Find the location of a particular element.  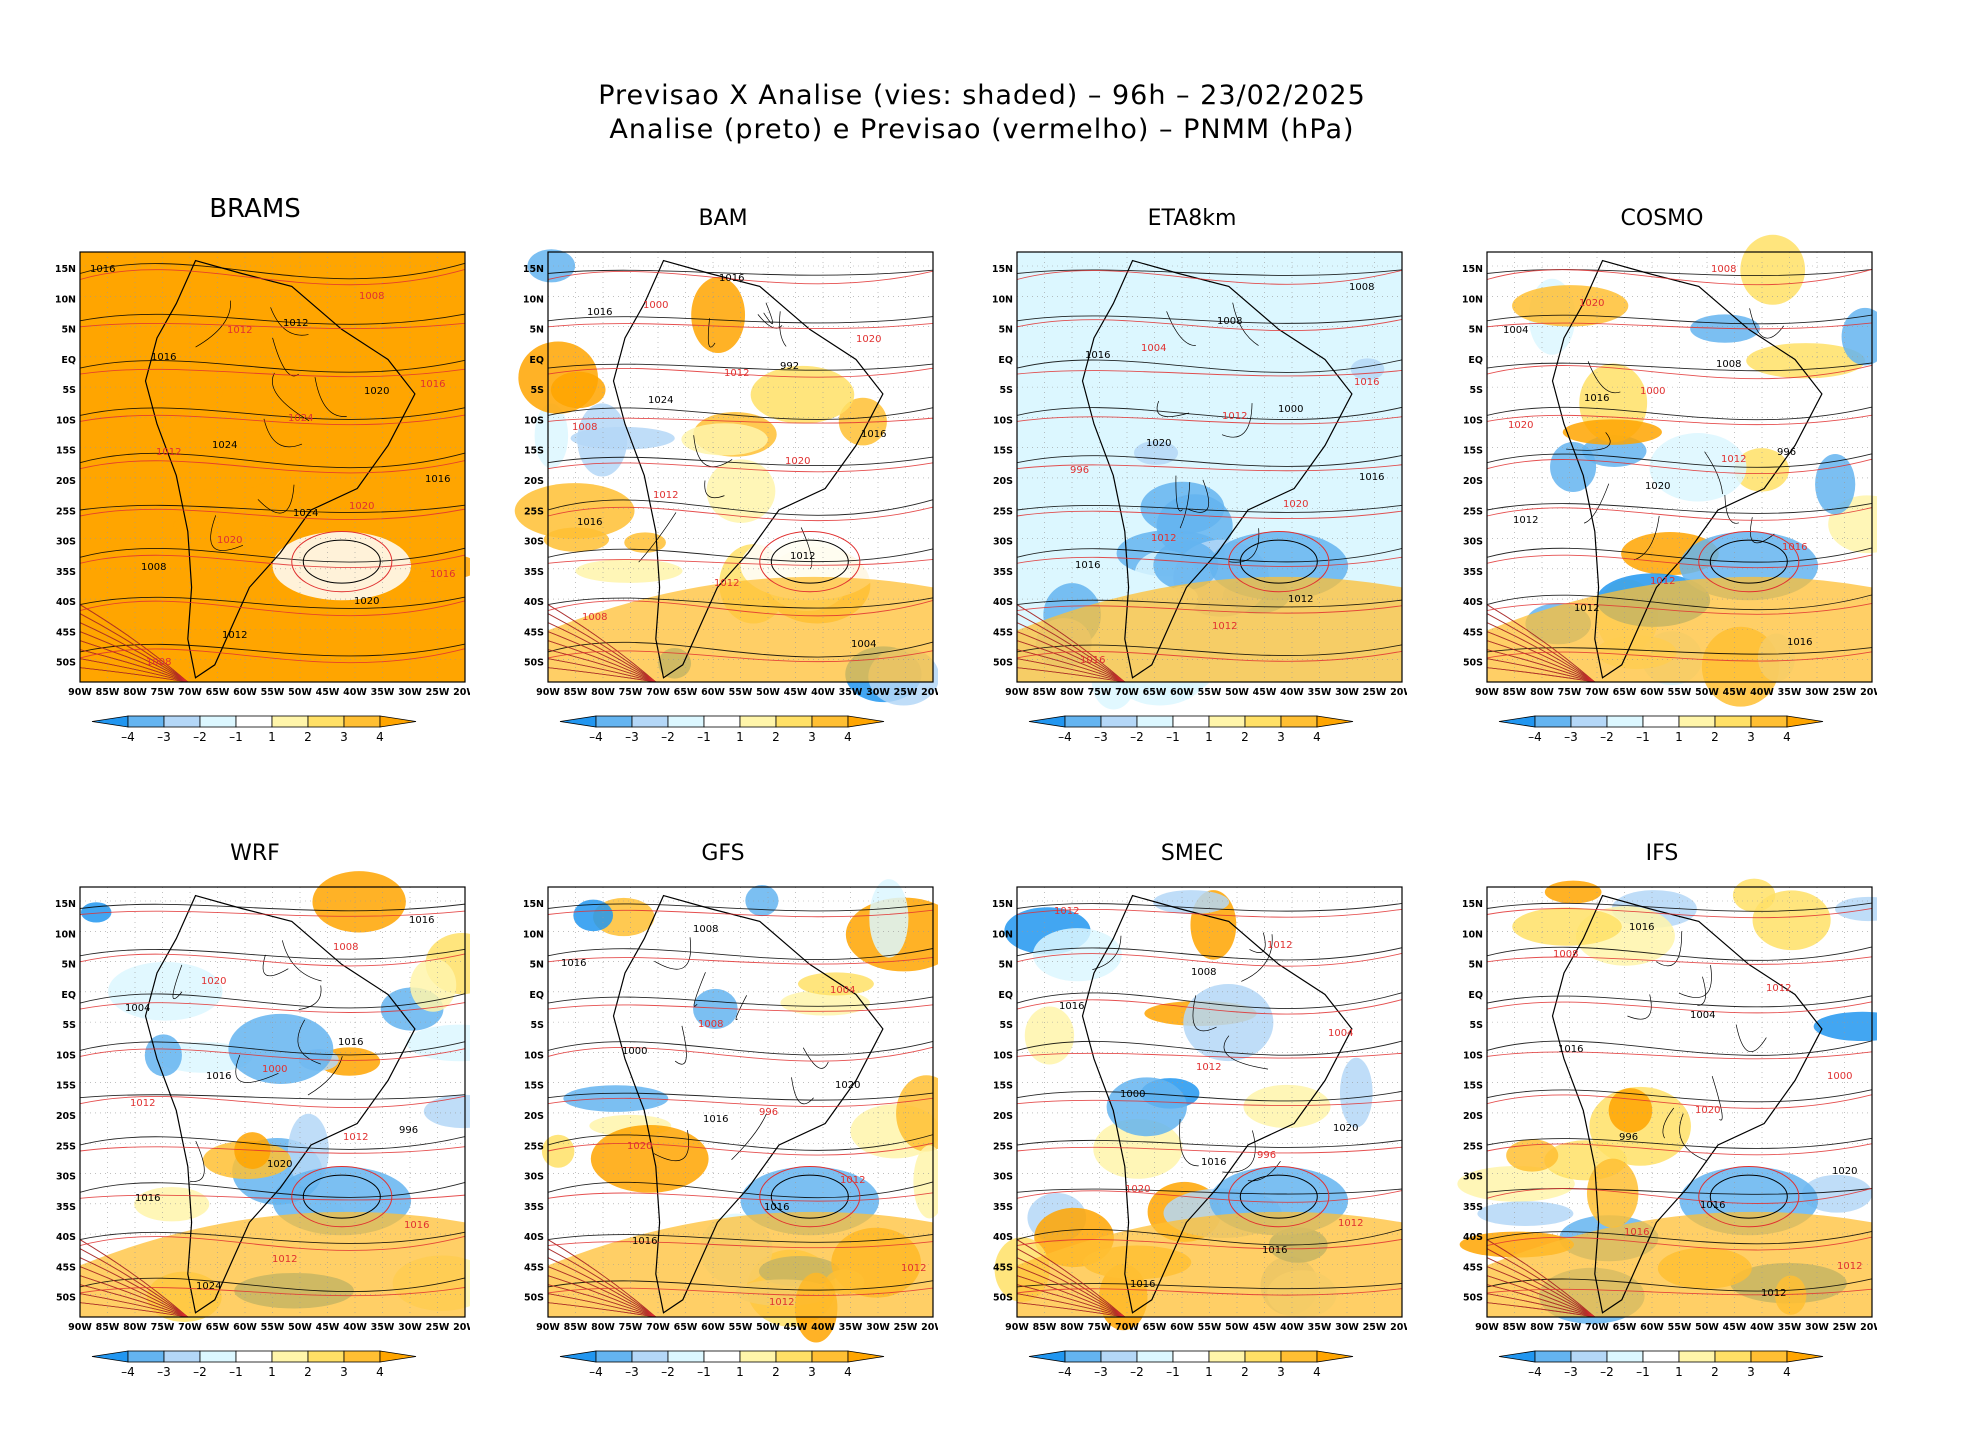

isobar-label: 1016 is located at coordinates (644, 1241).